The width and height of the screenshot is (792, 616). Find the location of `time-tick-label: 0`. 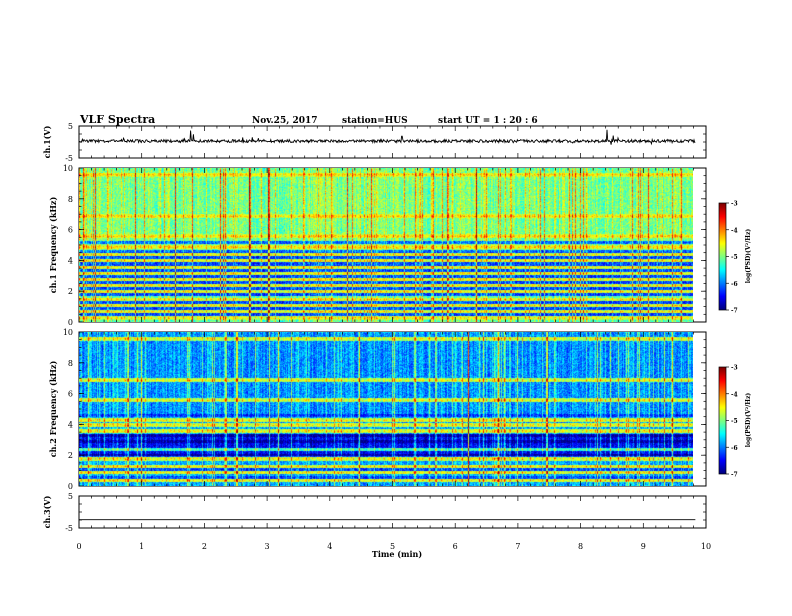

time-tick-label: 0 is located at coordinates (78, 546).